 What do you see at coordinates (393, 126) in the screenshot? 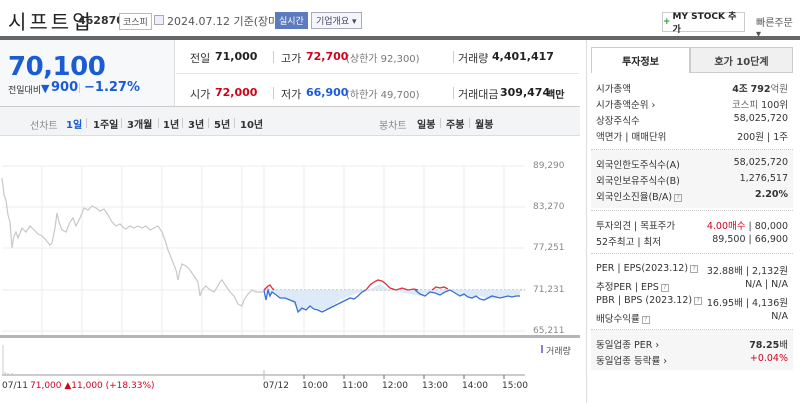
I see `candle-chart-label: 봉차트` at bounding box center [393, 126].